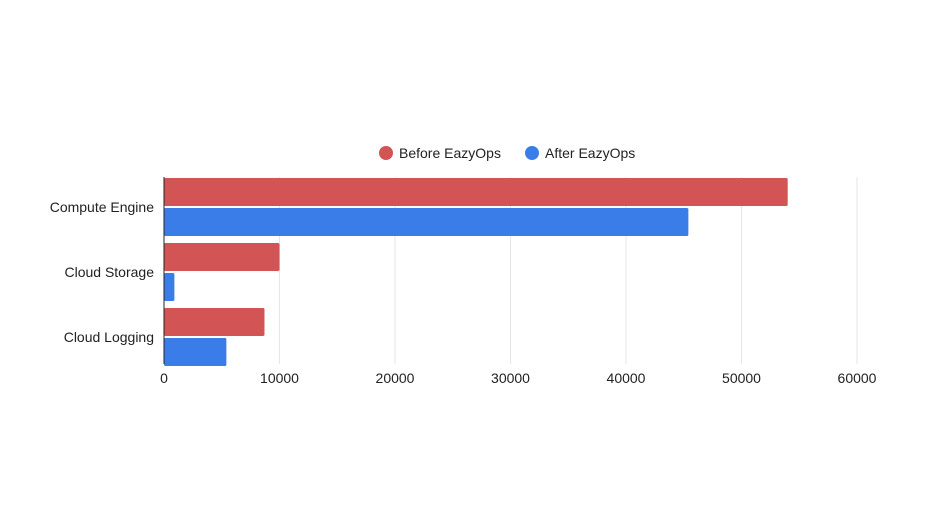  I want to click on y-category-label: Cloud Storage, so click(109, 272).